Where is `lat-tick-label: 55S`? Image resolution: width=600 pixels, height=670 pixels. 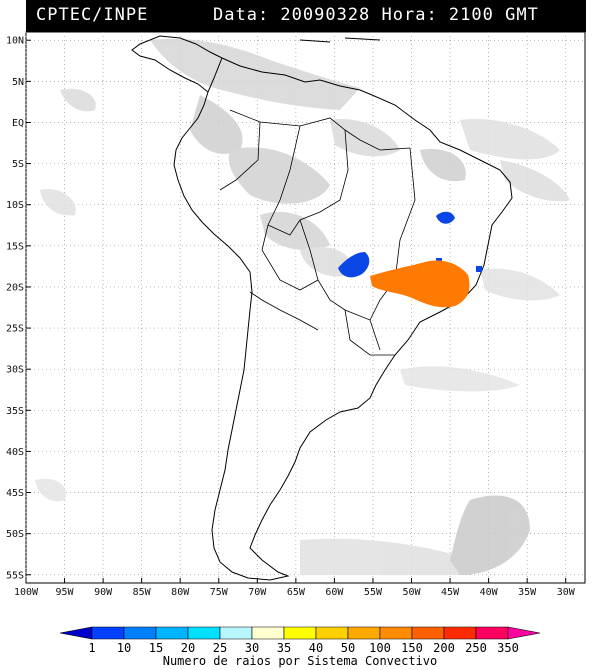
lat-tick-label: 55S is located at coordinates (15, 575).